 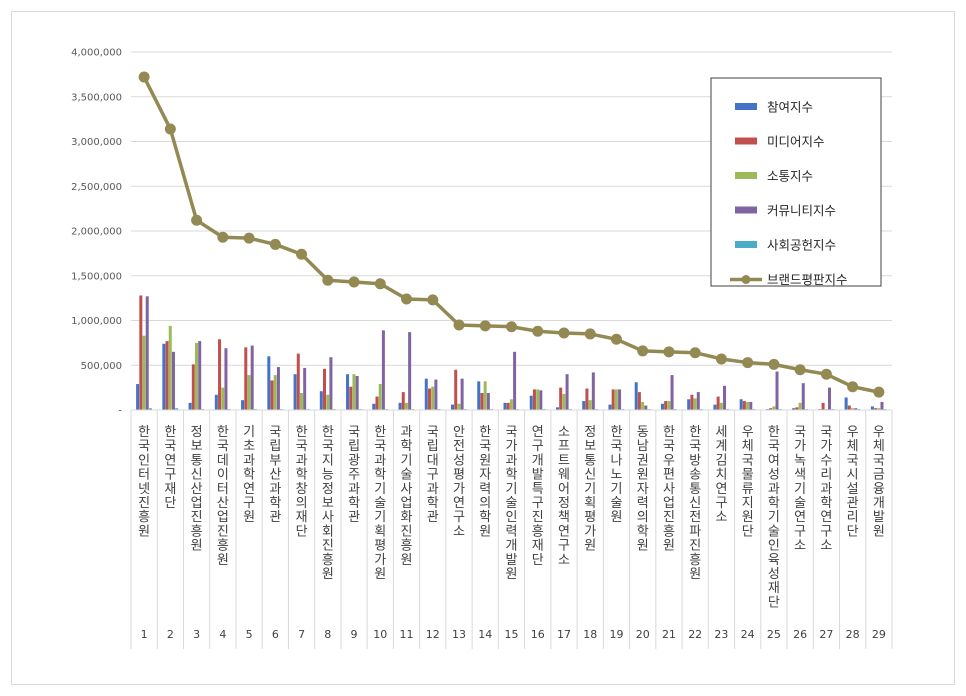 I want to click on category-index: 16, so click(x=538, y=634).